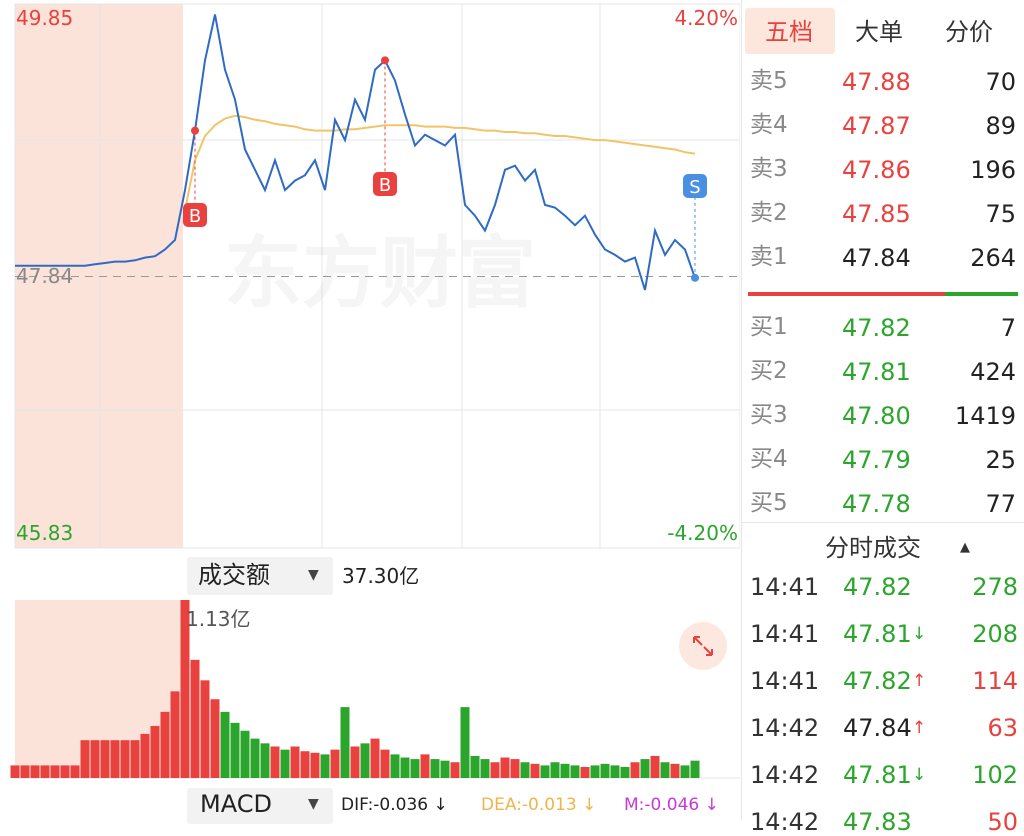 This screenshot has height=836, width=1024. Describe the element at coordinates (985, 416) in the screenshot. I see `book-qty: 1419` at that location.